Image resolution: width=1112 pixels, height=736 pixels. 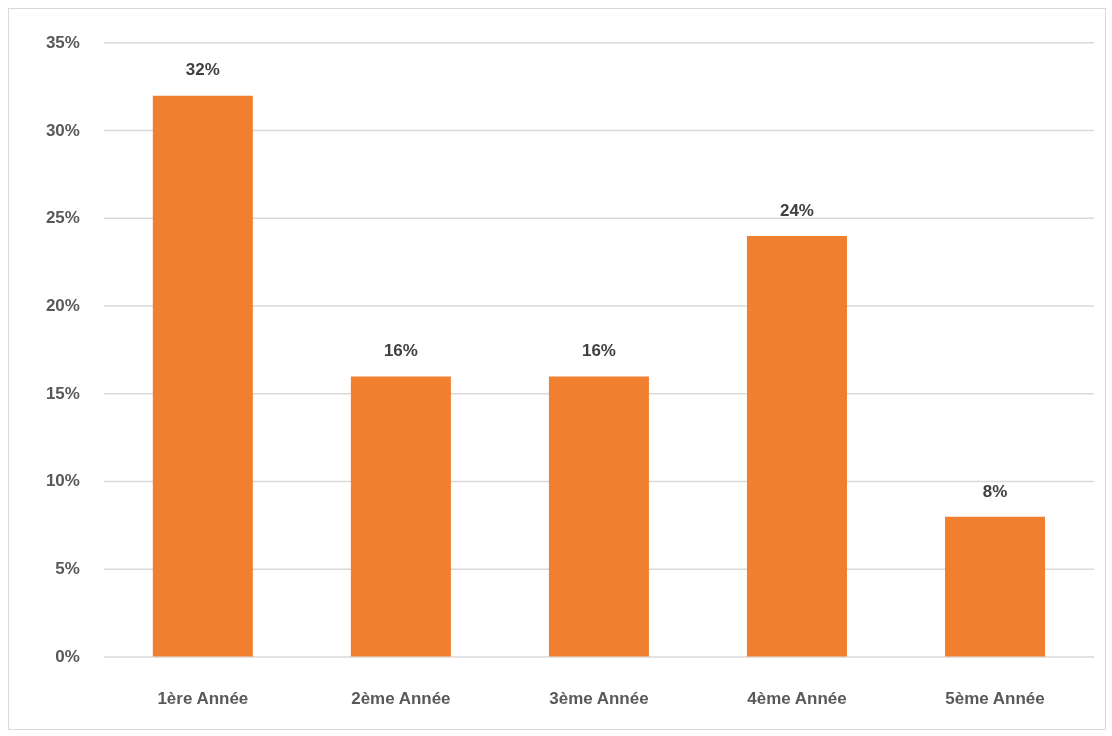 What do you see at coordinates (401, 698) in the screenshot?
I see `x-tick-label: 2ème Année` at bounding box center [401, 698].